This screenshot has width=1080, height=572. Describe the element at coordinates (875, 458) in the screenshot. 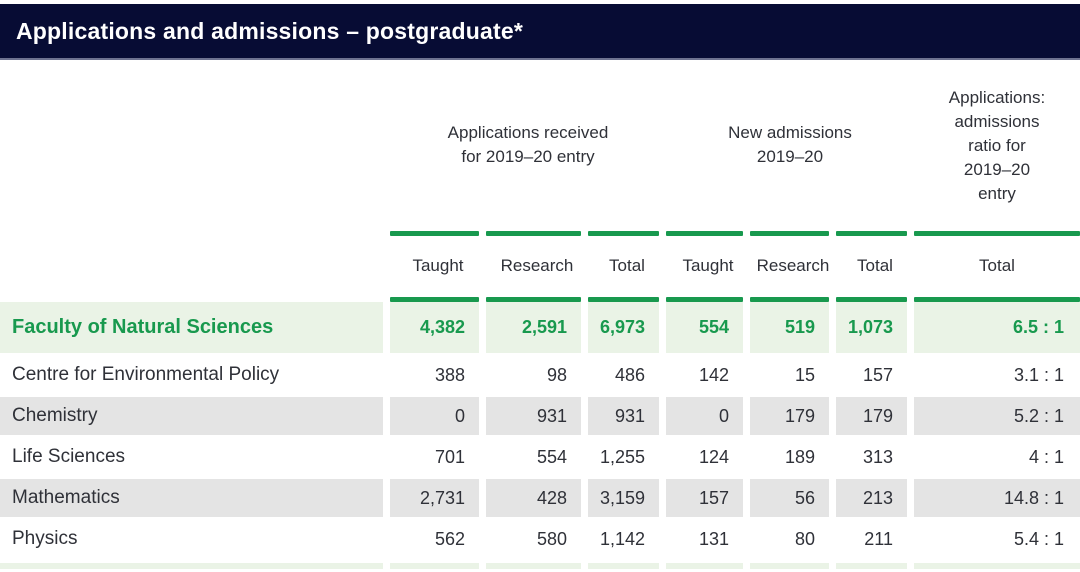

I see `cell-value: 313` at that location.